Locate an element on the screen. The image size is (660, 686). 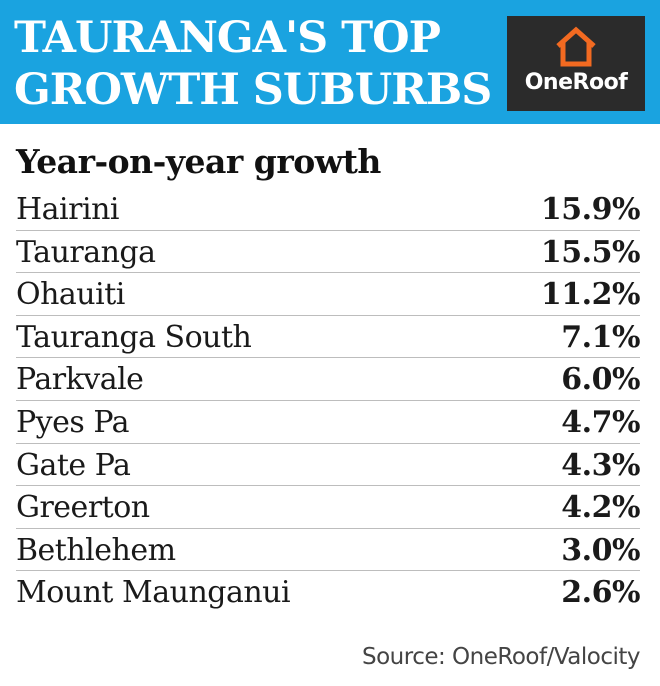
suburb-name: Tauranga is located at coordinates (86, 252).